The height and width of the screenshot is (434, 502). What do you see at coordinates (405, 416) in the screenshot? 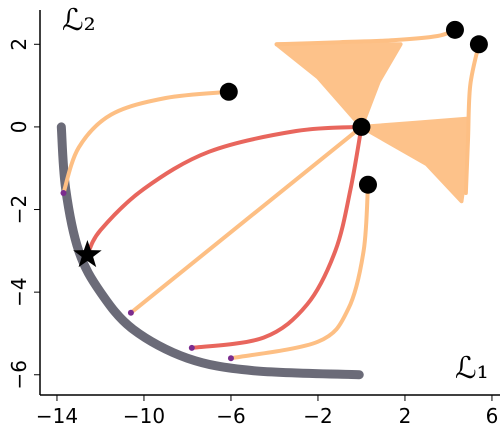
I see `x-tick-label: 2` at bounding box center [405, 416].